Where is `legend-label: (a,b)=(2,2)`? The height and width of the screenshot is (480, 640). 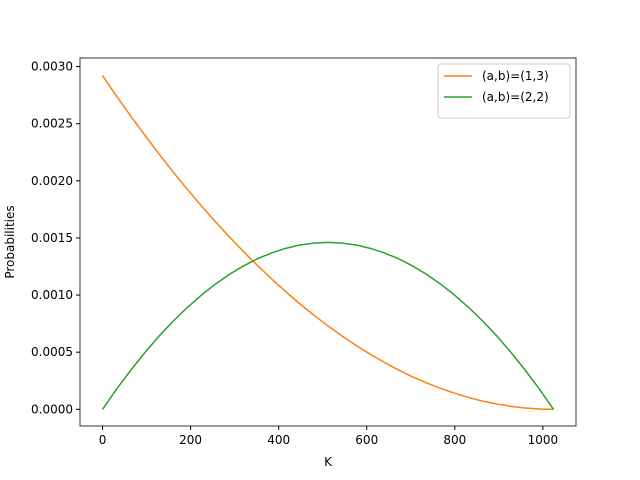 legend-label: (a,b)=(2,2) is located at coordinates (515, 97).